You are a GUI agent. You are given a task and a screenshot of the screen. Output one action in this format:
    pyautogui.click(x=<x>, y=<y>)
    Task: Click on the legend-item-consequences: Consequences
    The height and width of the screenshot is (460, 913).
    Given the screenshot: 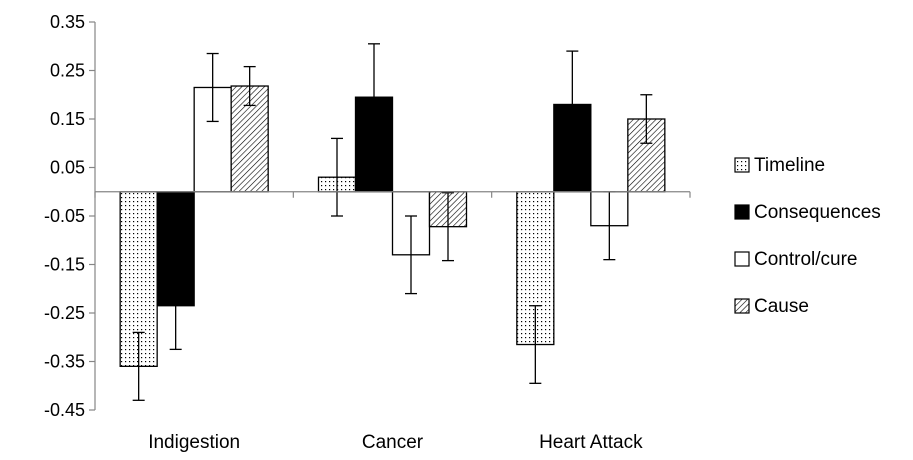 What is the action you would take?
    pyautogui.click(x=807, y=212)
    